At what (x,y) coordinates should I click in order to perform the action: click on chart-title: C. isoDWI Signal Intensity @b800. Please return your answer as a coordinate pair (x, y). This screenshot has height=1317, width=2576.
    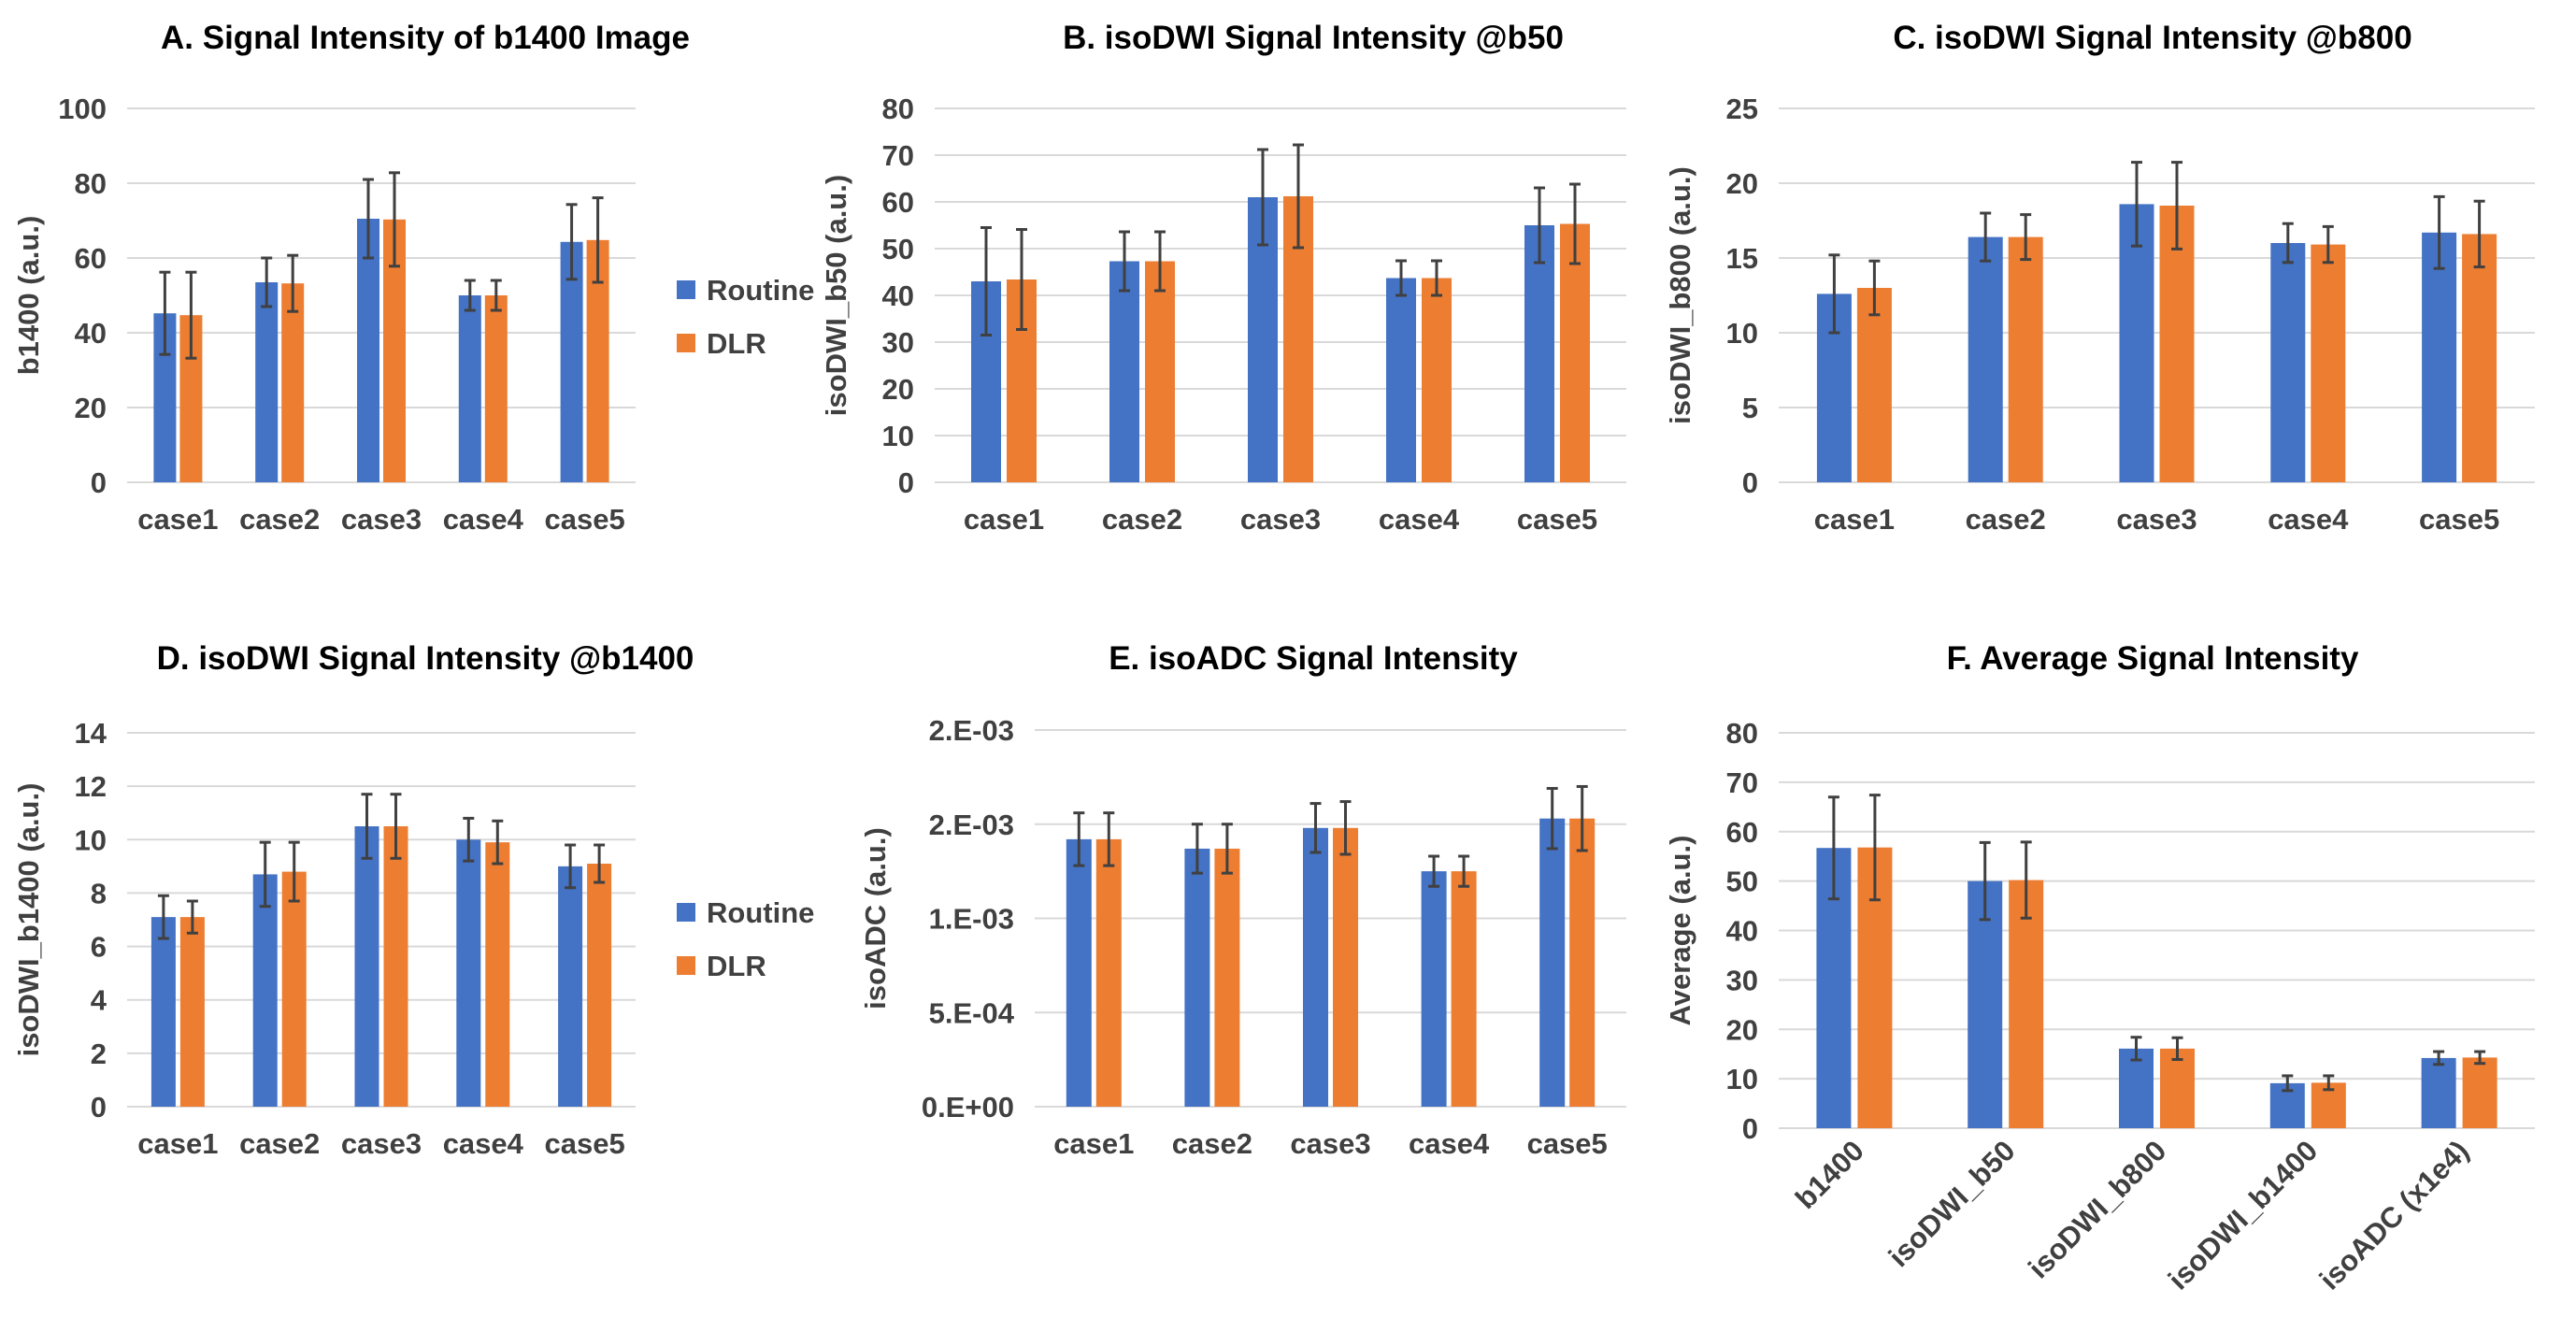
    Looking at the image, I should click on (2152, 38).